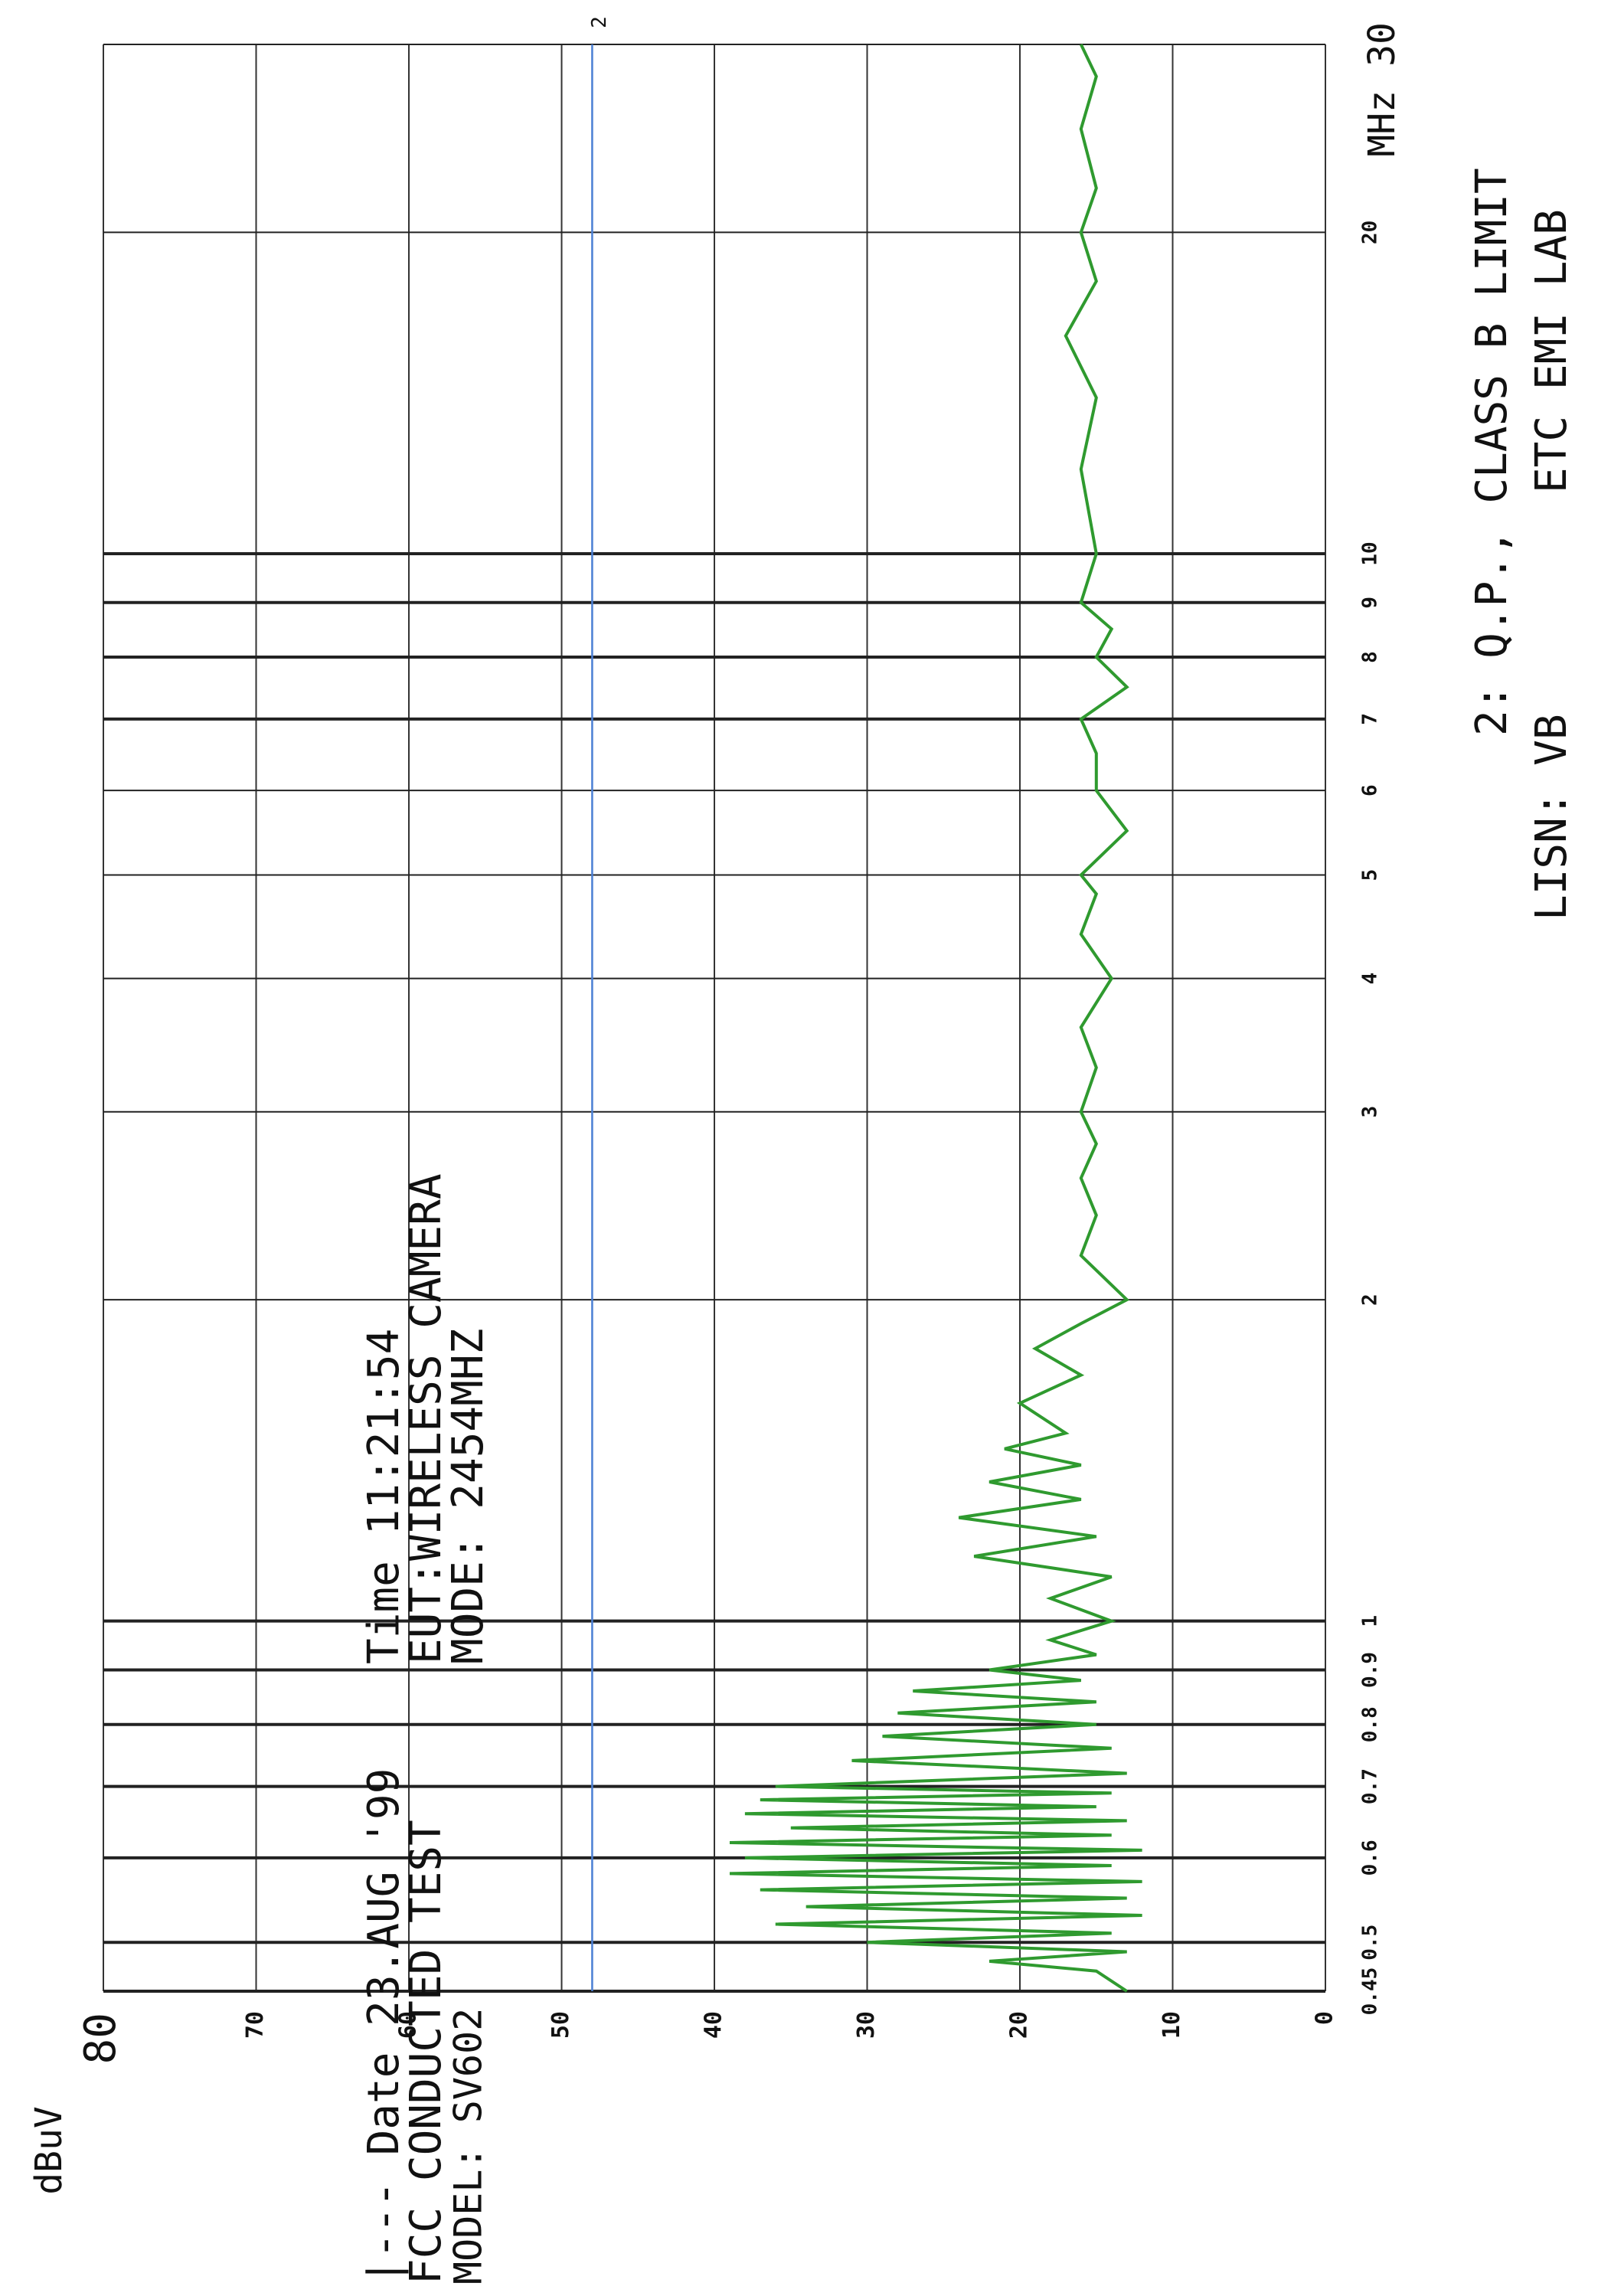 The image size is (1598, 2296). Describe the element at coordinates (1370, 1724) in the screenshot. I see `x-tick-label: 0.8` at that location.